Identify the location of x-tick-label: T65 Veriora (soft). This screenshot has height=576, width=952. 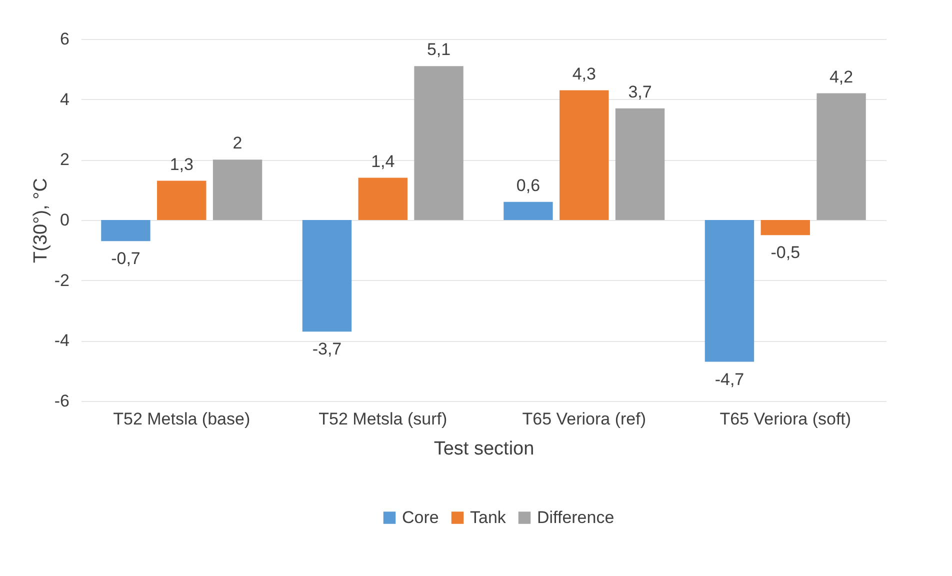
(786, 419).